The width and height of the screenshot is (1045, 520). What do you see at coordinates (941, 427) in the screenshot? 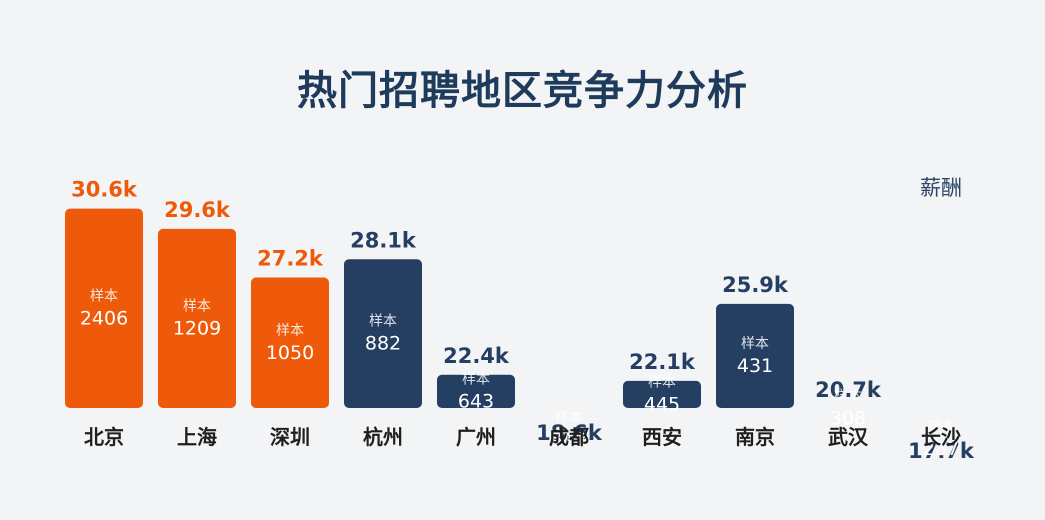
I see `bar-10-sample-caption: 样本` at bounding box center [941, 427].